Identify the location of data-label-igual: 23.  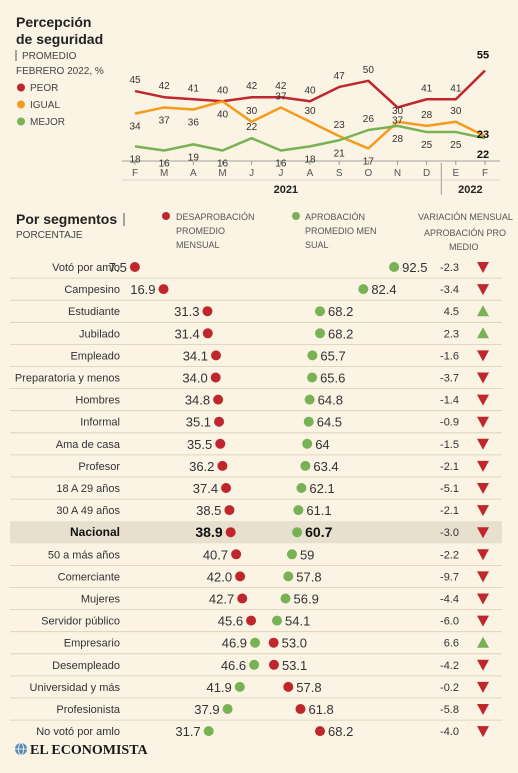
(483, 135).